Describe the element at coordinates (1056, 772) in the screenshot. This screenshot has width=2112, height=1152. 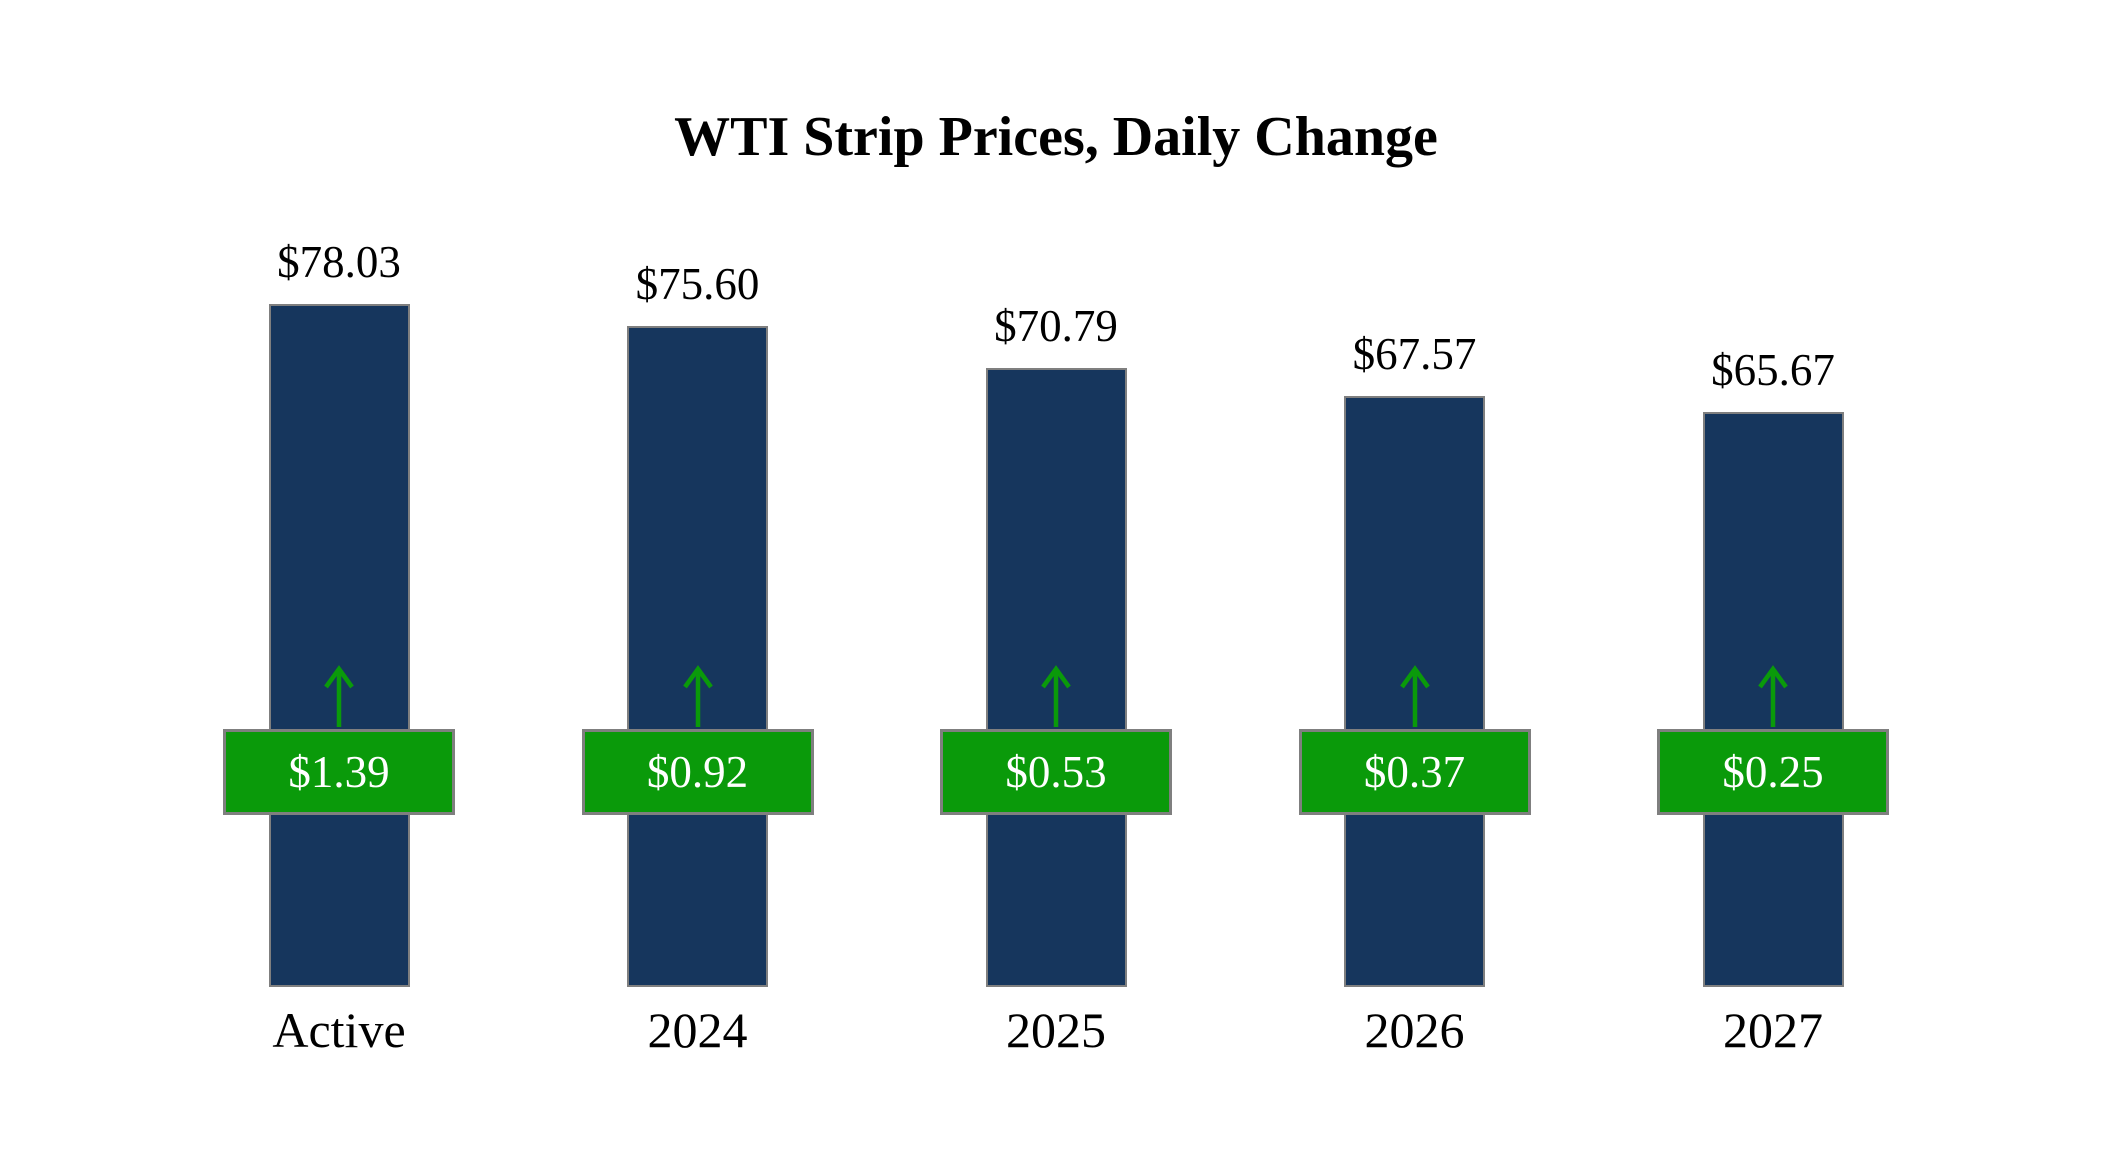
I see `daily-change-badge: $0.53` at that location.